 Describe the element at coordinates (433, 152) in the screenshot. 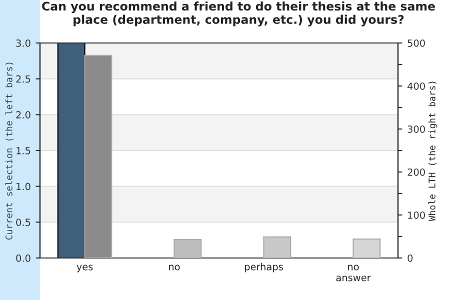

I see `y2-axis-title: Whole LTH (the right bars)` at that location.